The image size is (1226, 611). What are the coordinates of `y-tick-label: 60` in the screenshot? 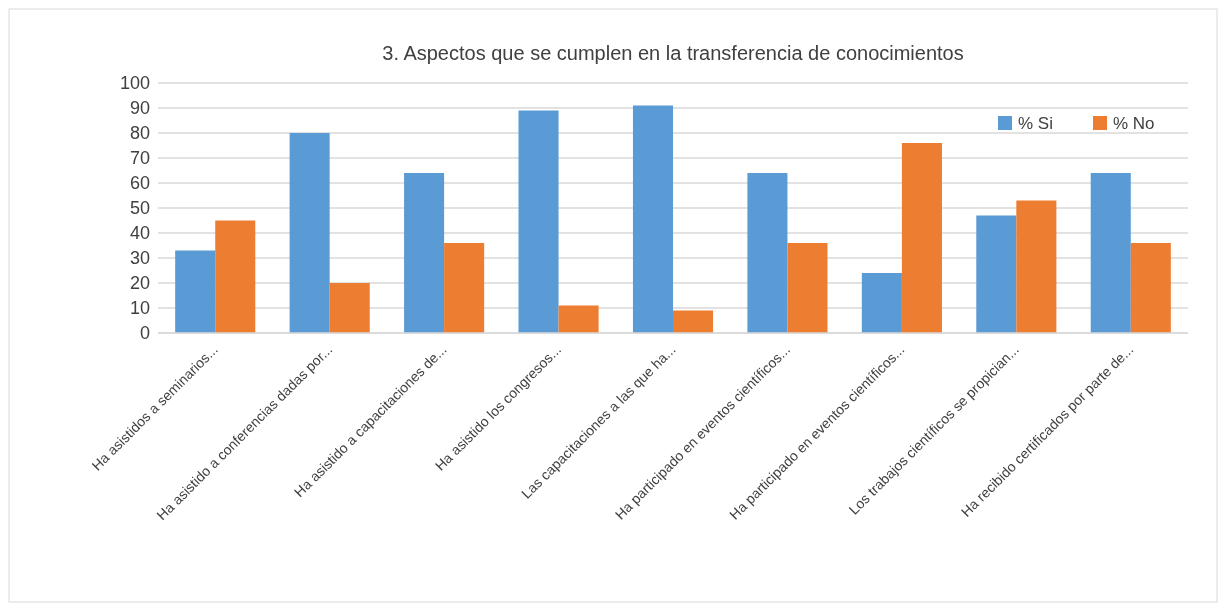 It's located at (139, 183).